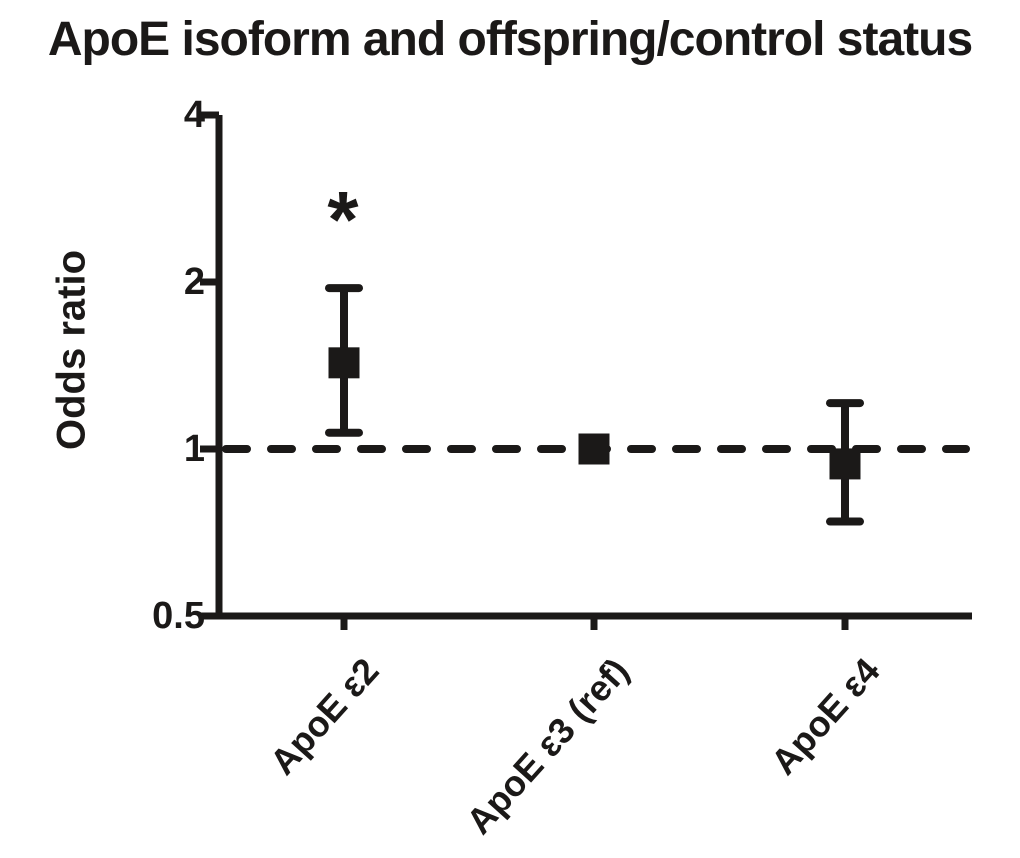 The width and height of the screenshot is (1020, 858). Describe the element at coordinates (194, 115) in the screenshot. I see `y-tick-label-4: 4` at that location.